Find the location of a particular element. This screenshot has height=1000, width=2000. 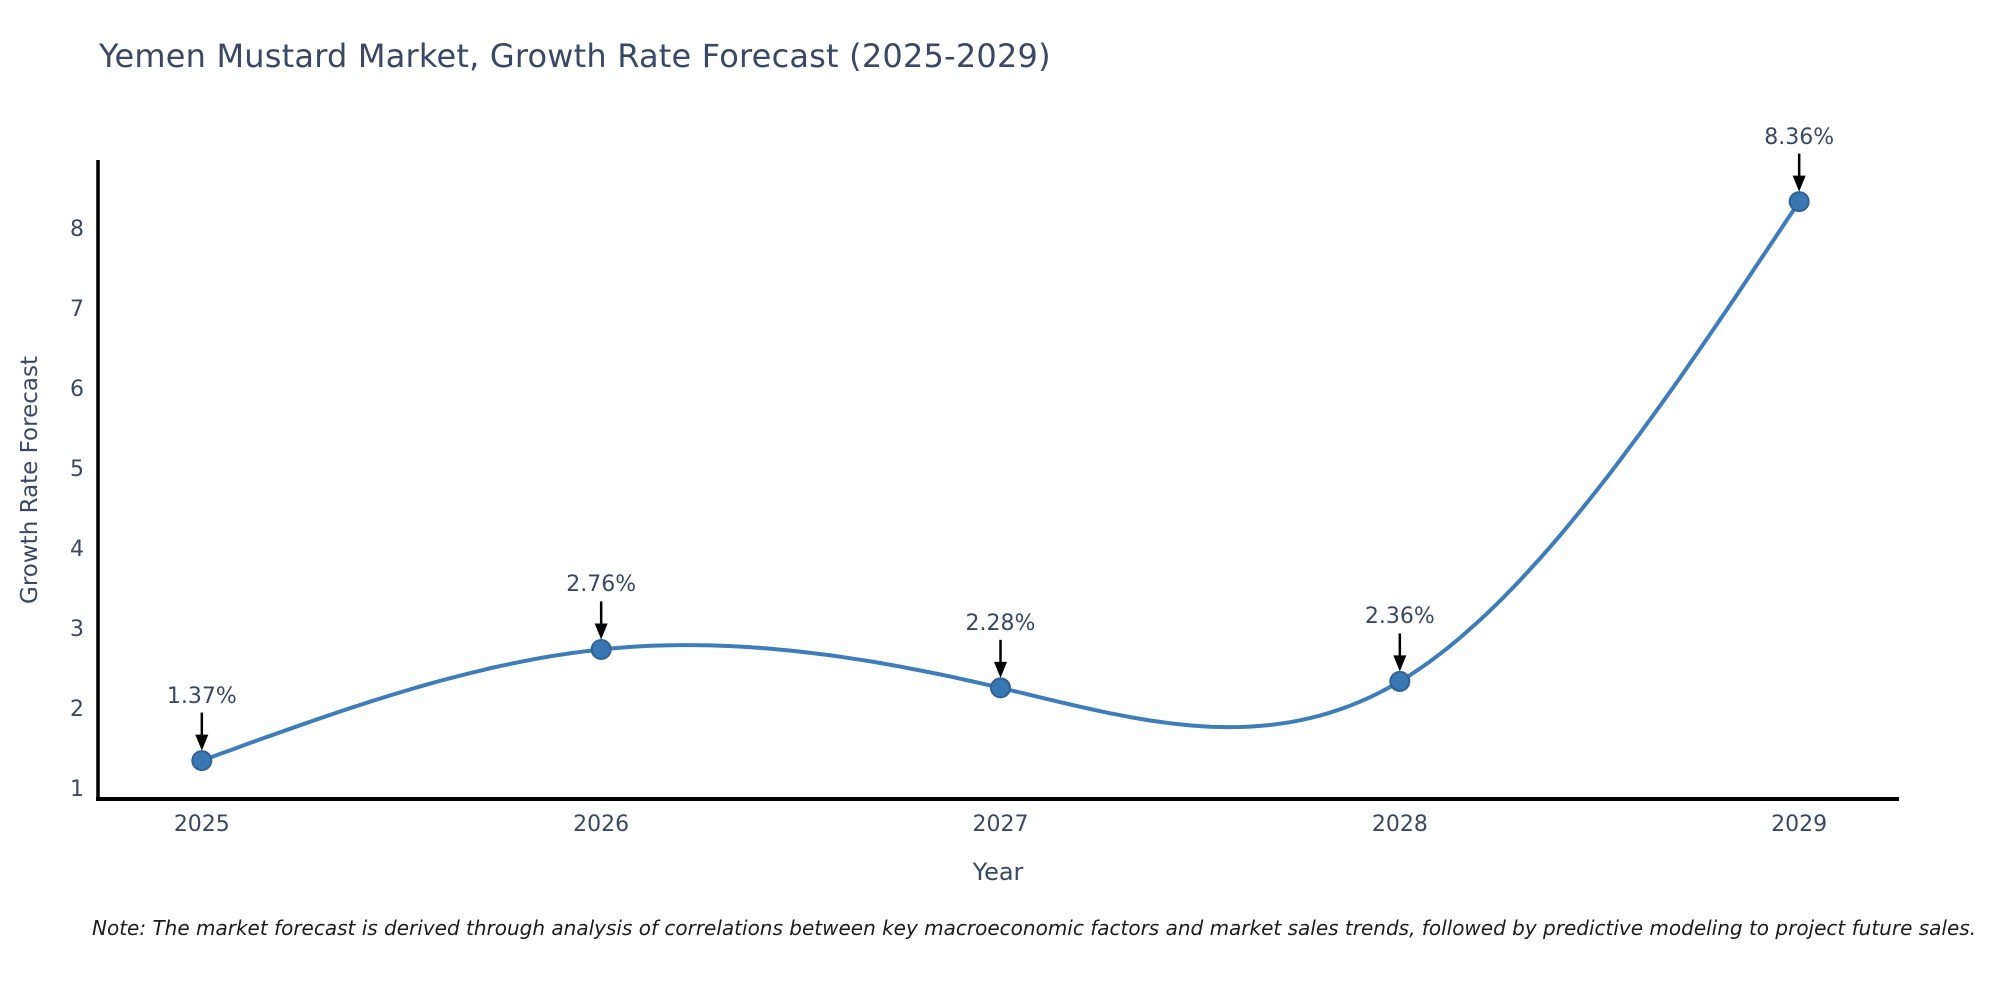

y-tick-label: 5 is located at coordinates (77, 470).